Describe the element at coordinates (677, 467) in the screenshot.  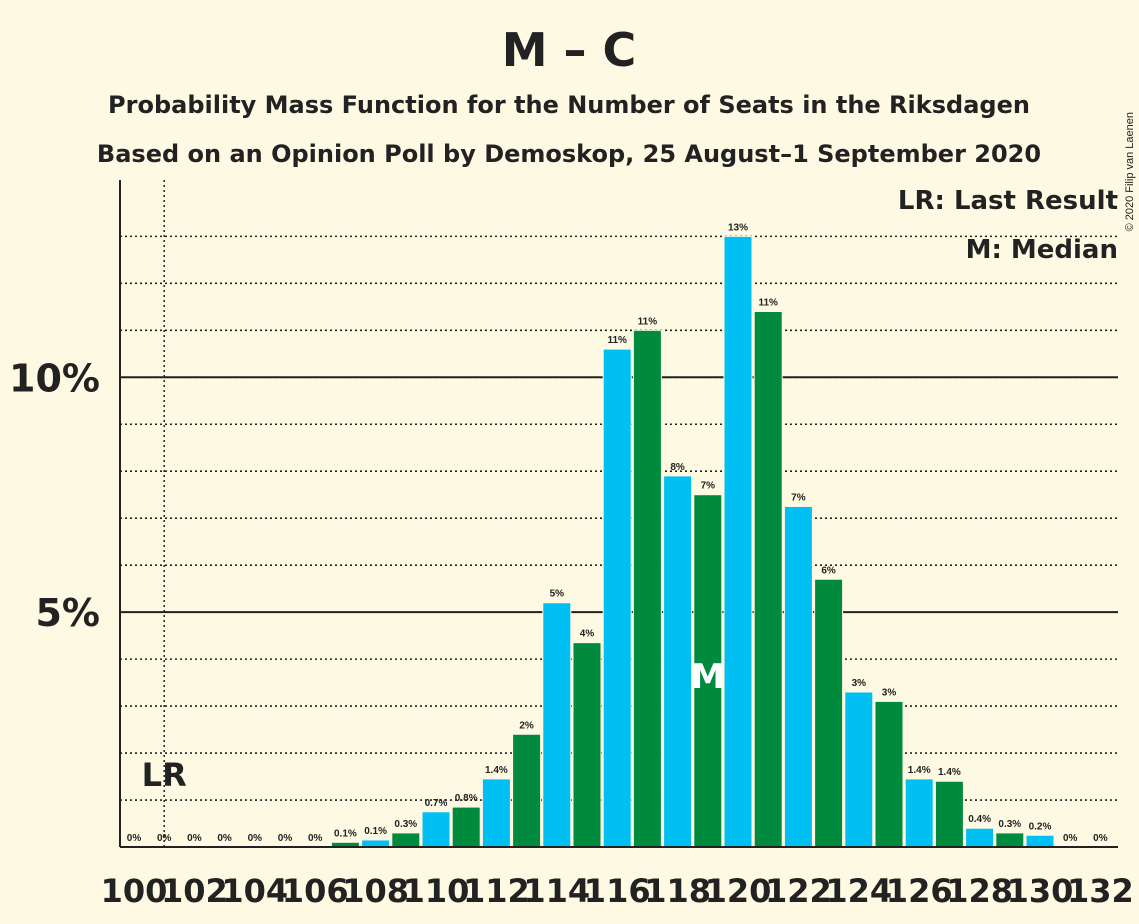
I see `bar-value-label: 8%` at that location.